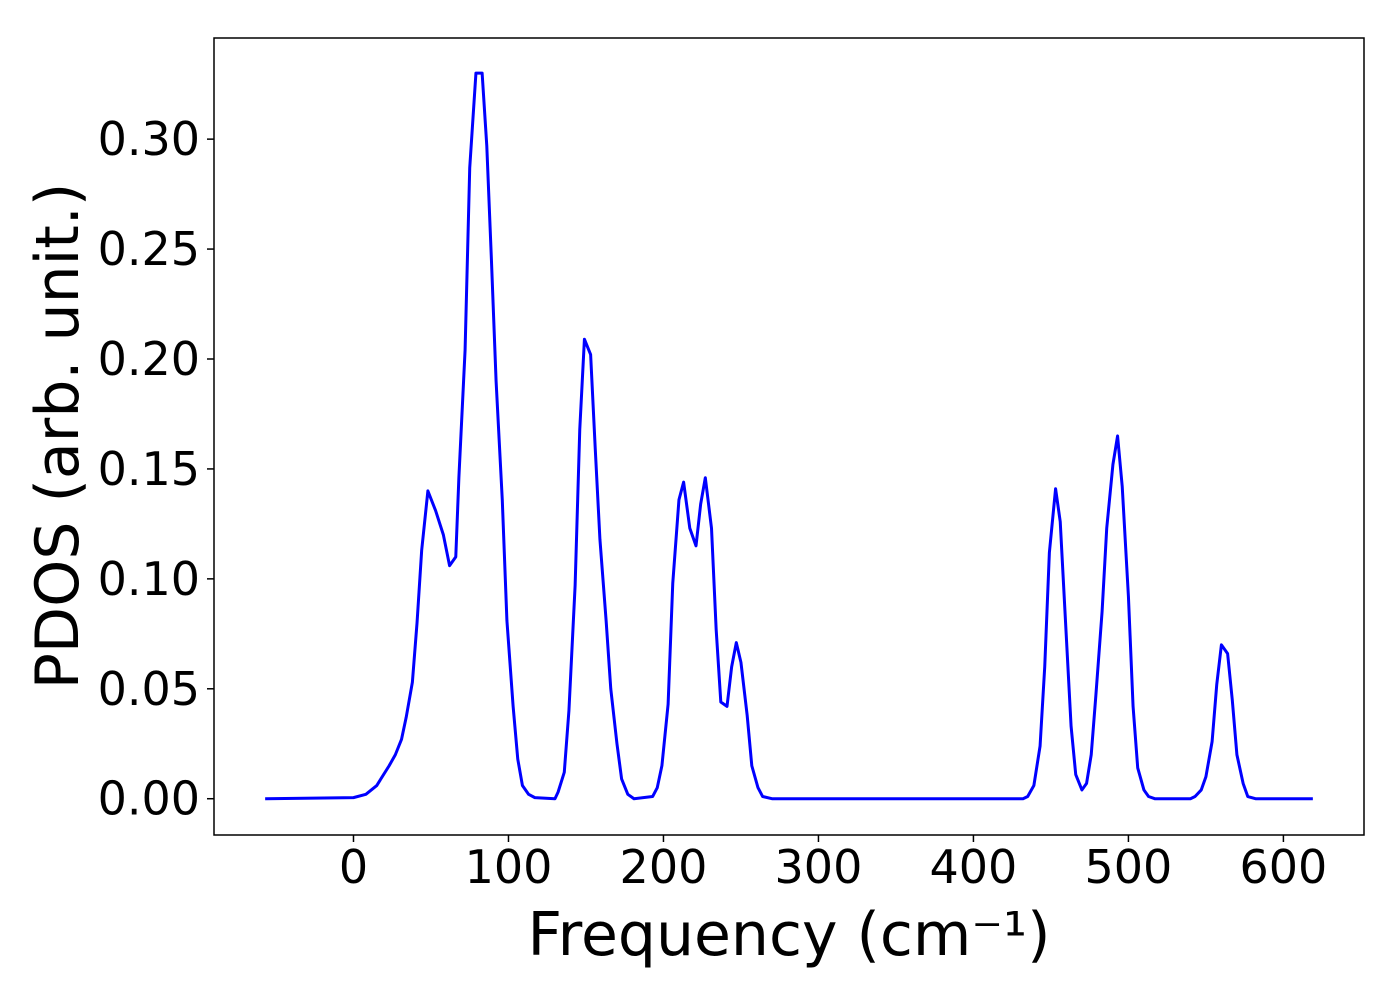 The height and width of the screenshot is (1000, 1400). Describe the element at coordinates (664, 867) in the screenshot. I see `x-tick-label: 200` at that location.